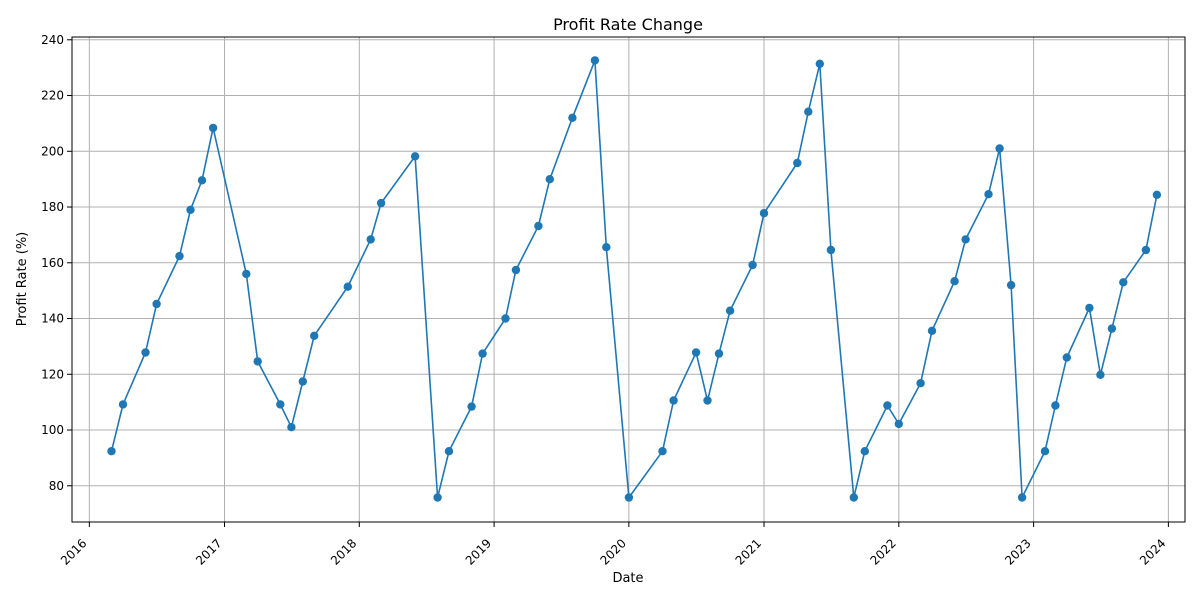 Image resolution: width=1200 pixels, height=600 pixels. What do you see at coordinates (52, 430) in the screenshot?
I see `y-tick-label: 100` at bounding box center [52, 430].